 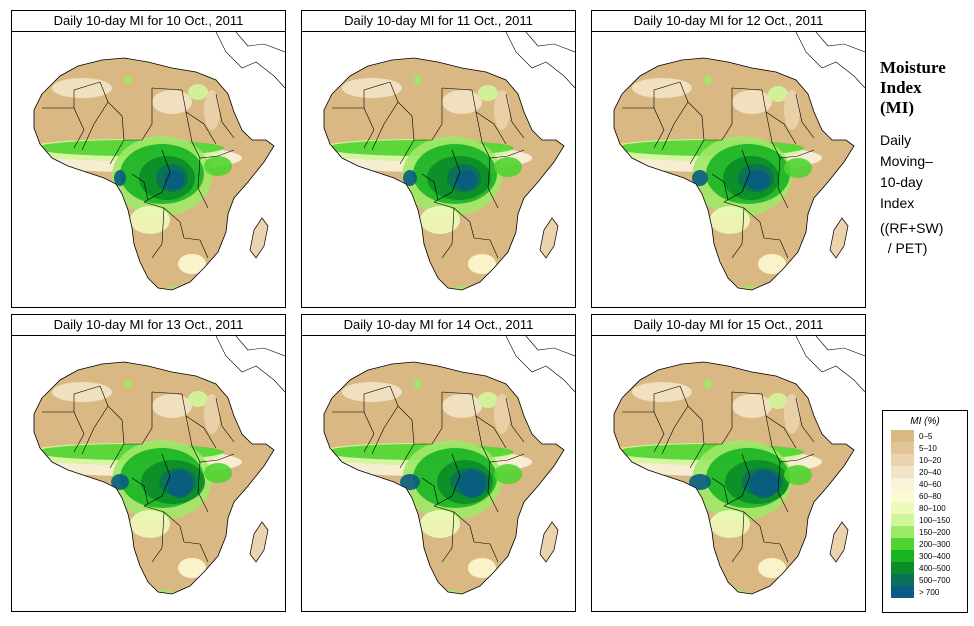 I want to click on legend-item: 300–400, so click(x=925, y=556).